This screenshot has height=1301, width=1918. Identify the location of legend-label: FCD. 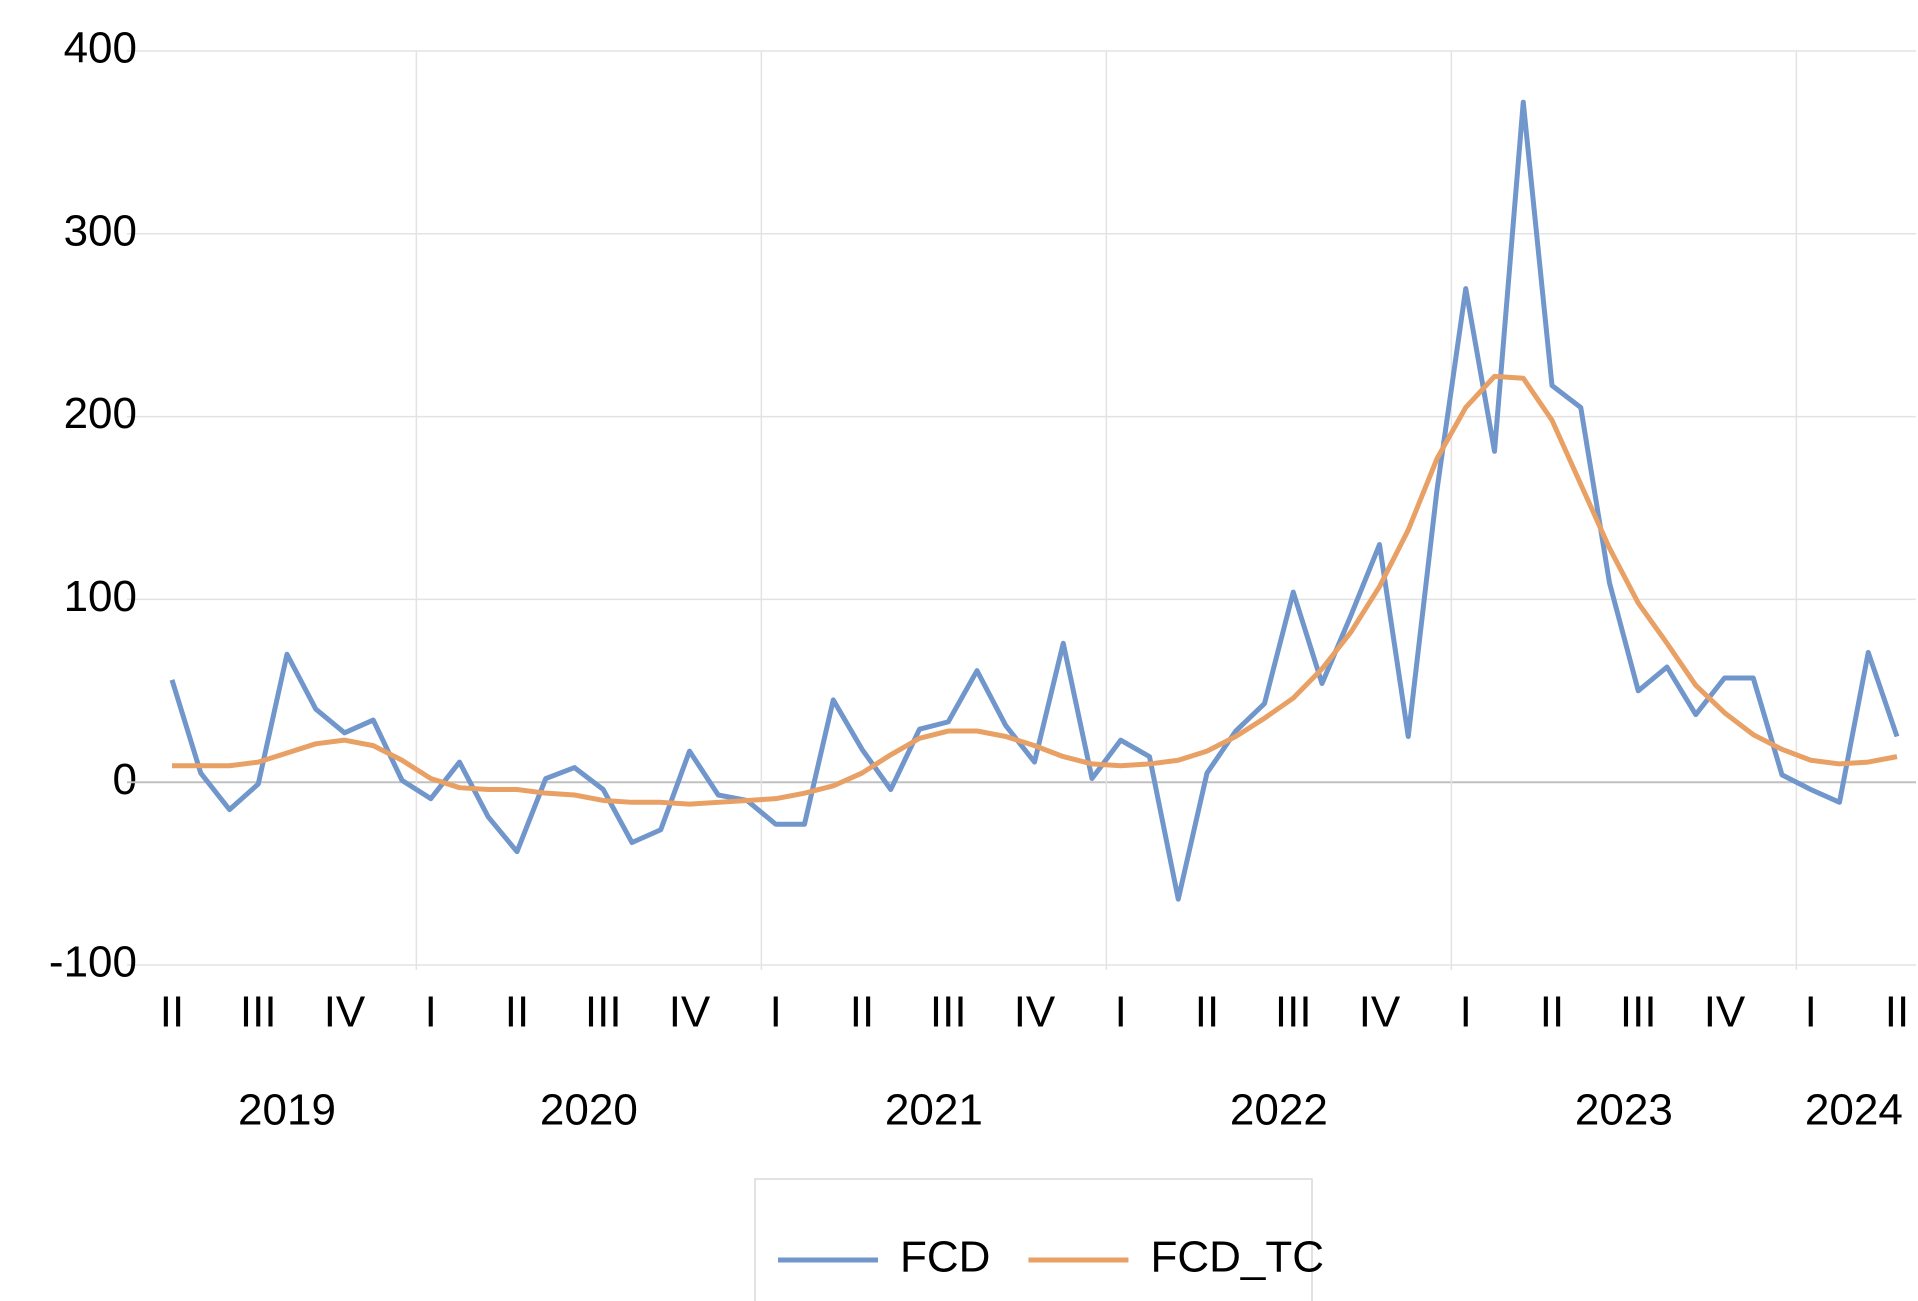
(945, 1257).